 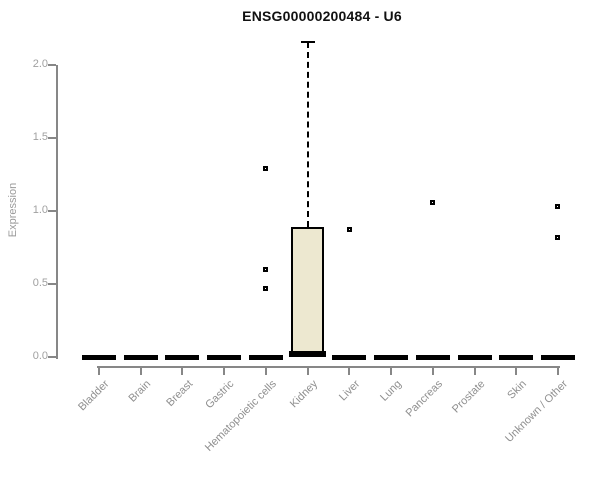 What do you see at coordinates (40, 210) in the screenshot?
I see `y-axis-tick-label: 1.0` at bounding box center [40, 210].